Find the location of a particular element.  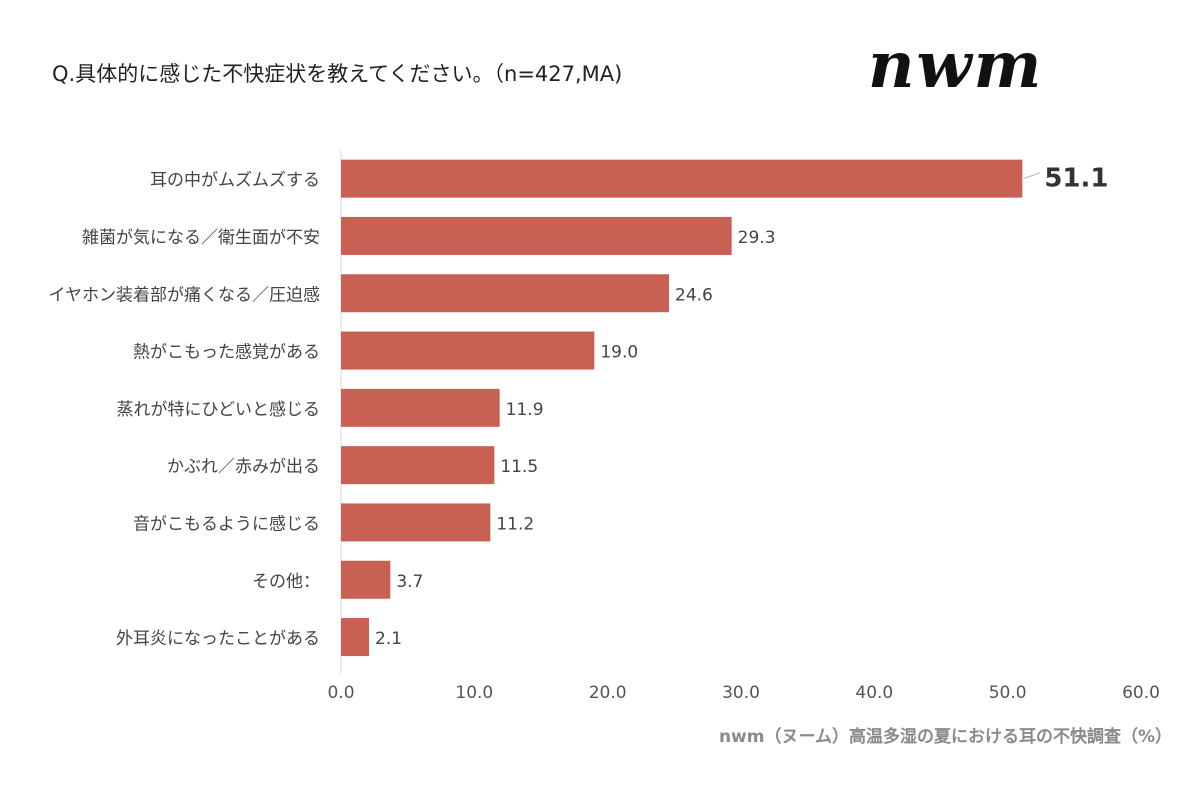

data-label: 11.5 is located at coordinates (519, 467).